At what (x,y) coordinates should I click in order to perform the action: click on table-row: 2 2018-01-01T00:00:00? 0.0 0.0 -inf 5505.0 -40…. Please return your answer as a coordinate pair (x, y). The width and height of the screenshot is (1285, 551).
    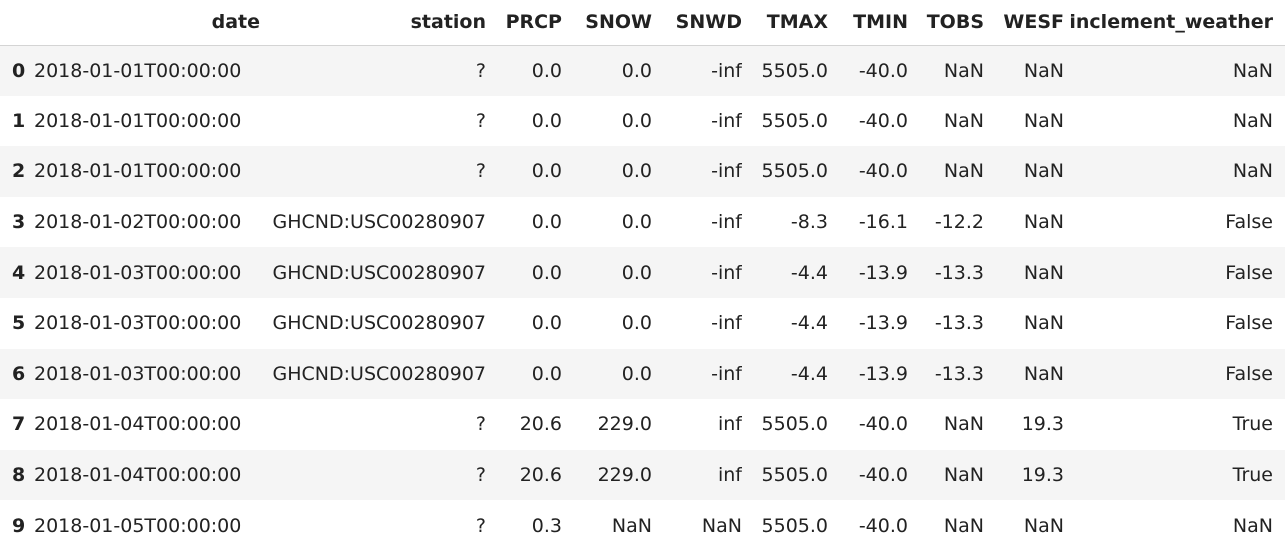
    Looking at the image, I should click on (642, 171).